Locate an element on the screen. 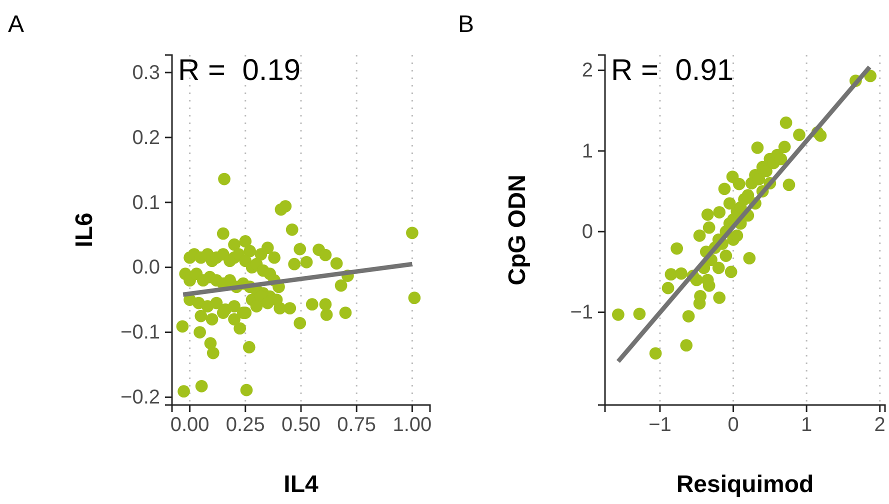 The height and width of the screenshot is (504, 889). chart-title: A is located at coordinates (16, 24).